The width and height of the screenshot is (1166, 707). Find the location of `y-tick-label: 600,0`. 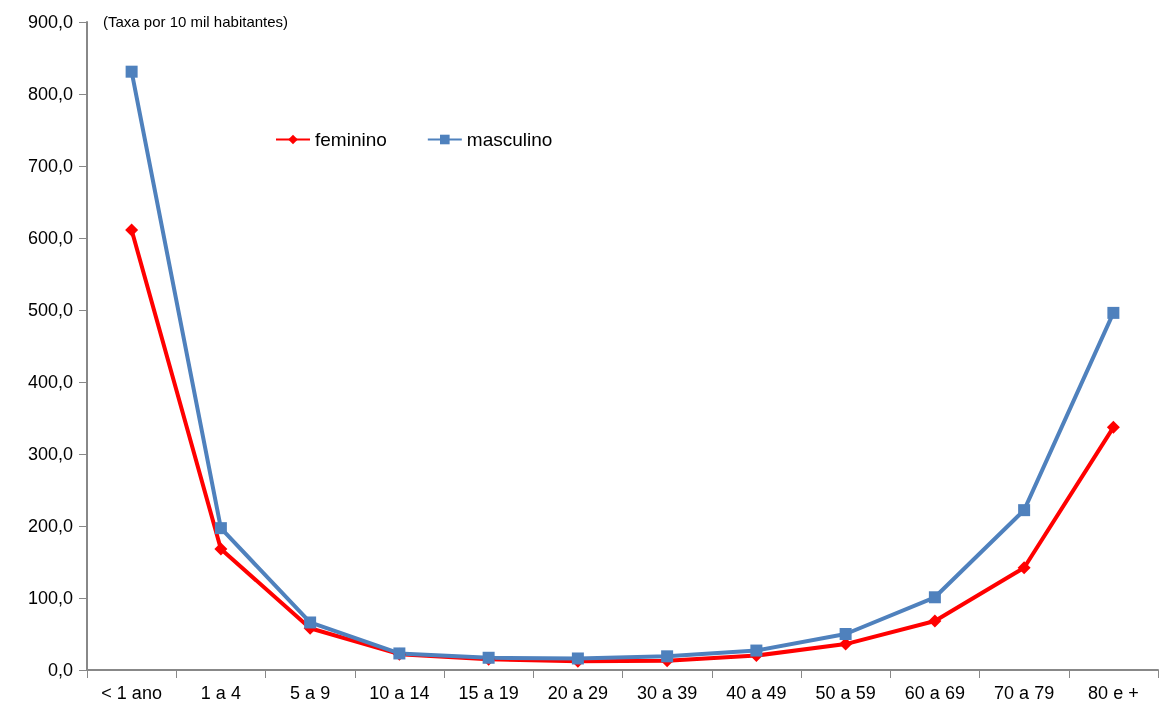

y-tick-label: 600,0 is located at coordinates (50, 238).